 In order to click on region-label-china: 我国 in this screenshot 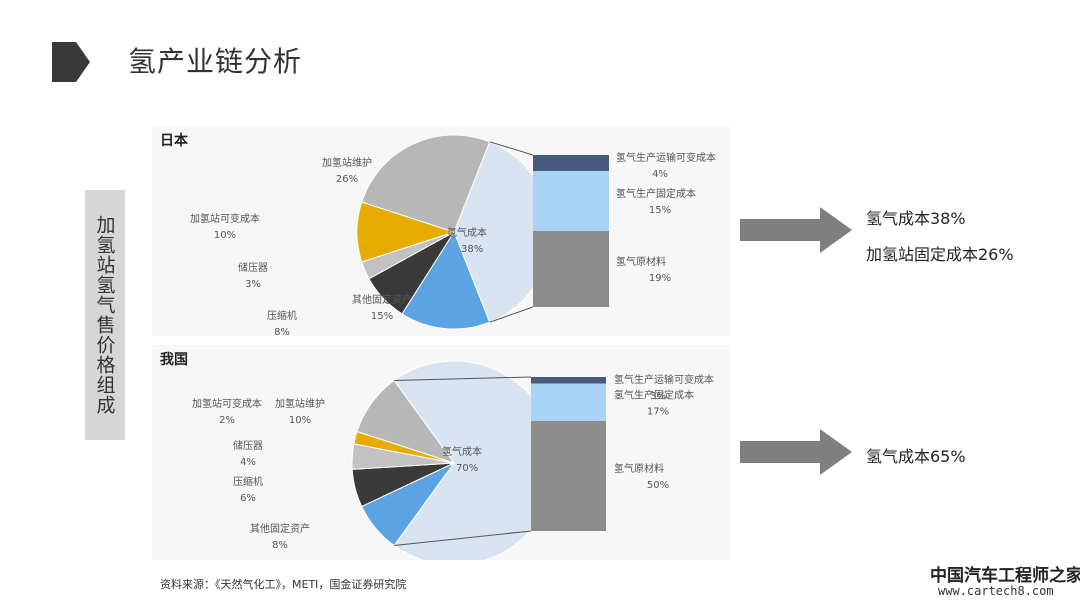, I will do `click(174, 360)`.